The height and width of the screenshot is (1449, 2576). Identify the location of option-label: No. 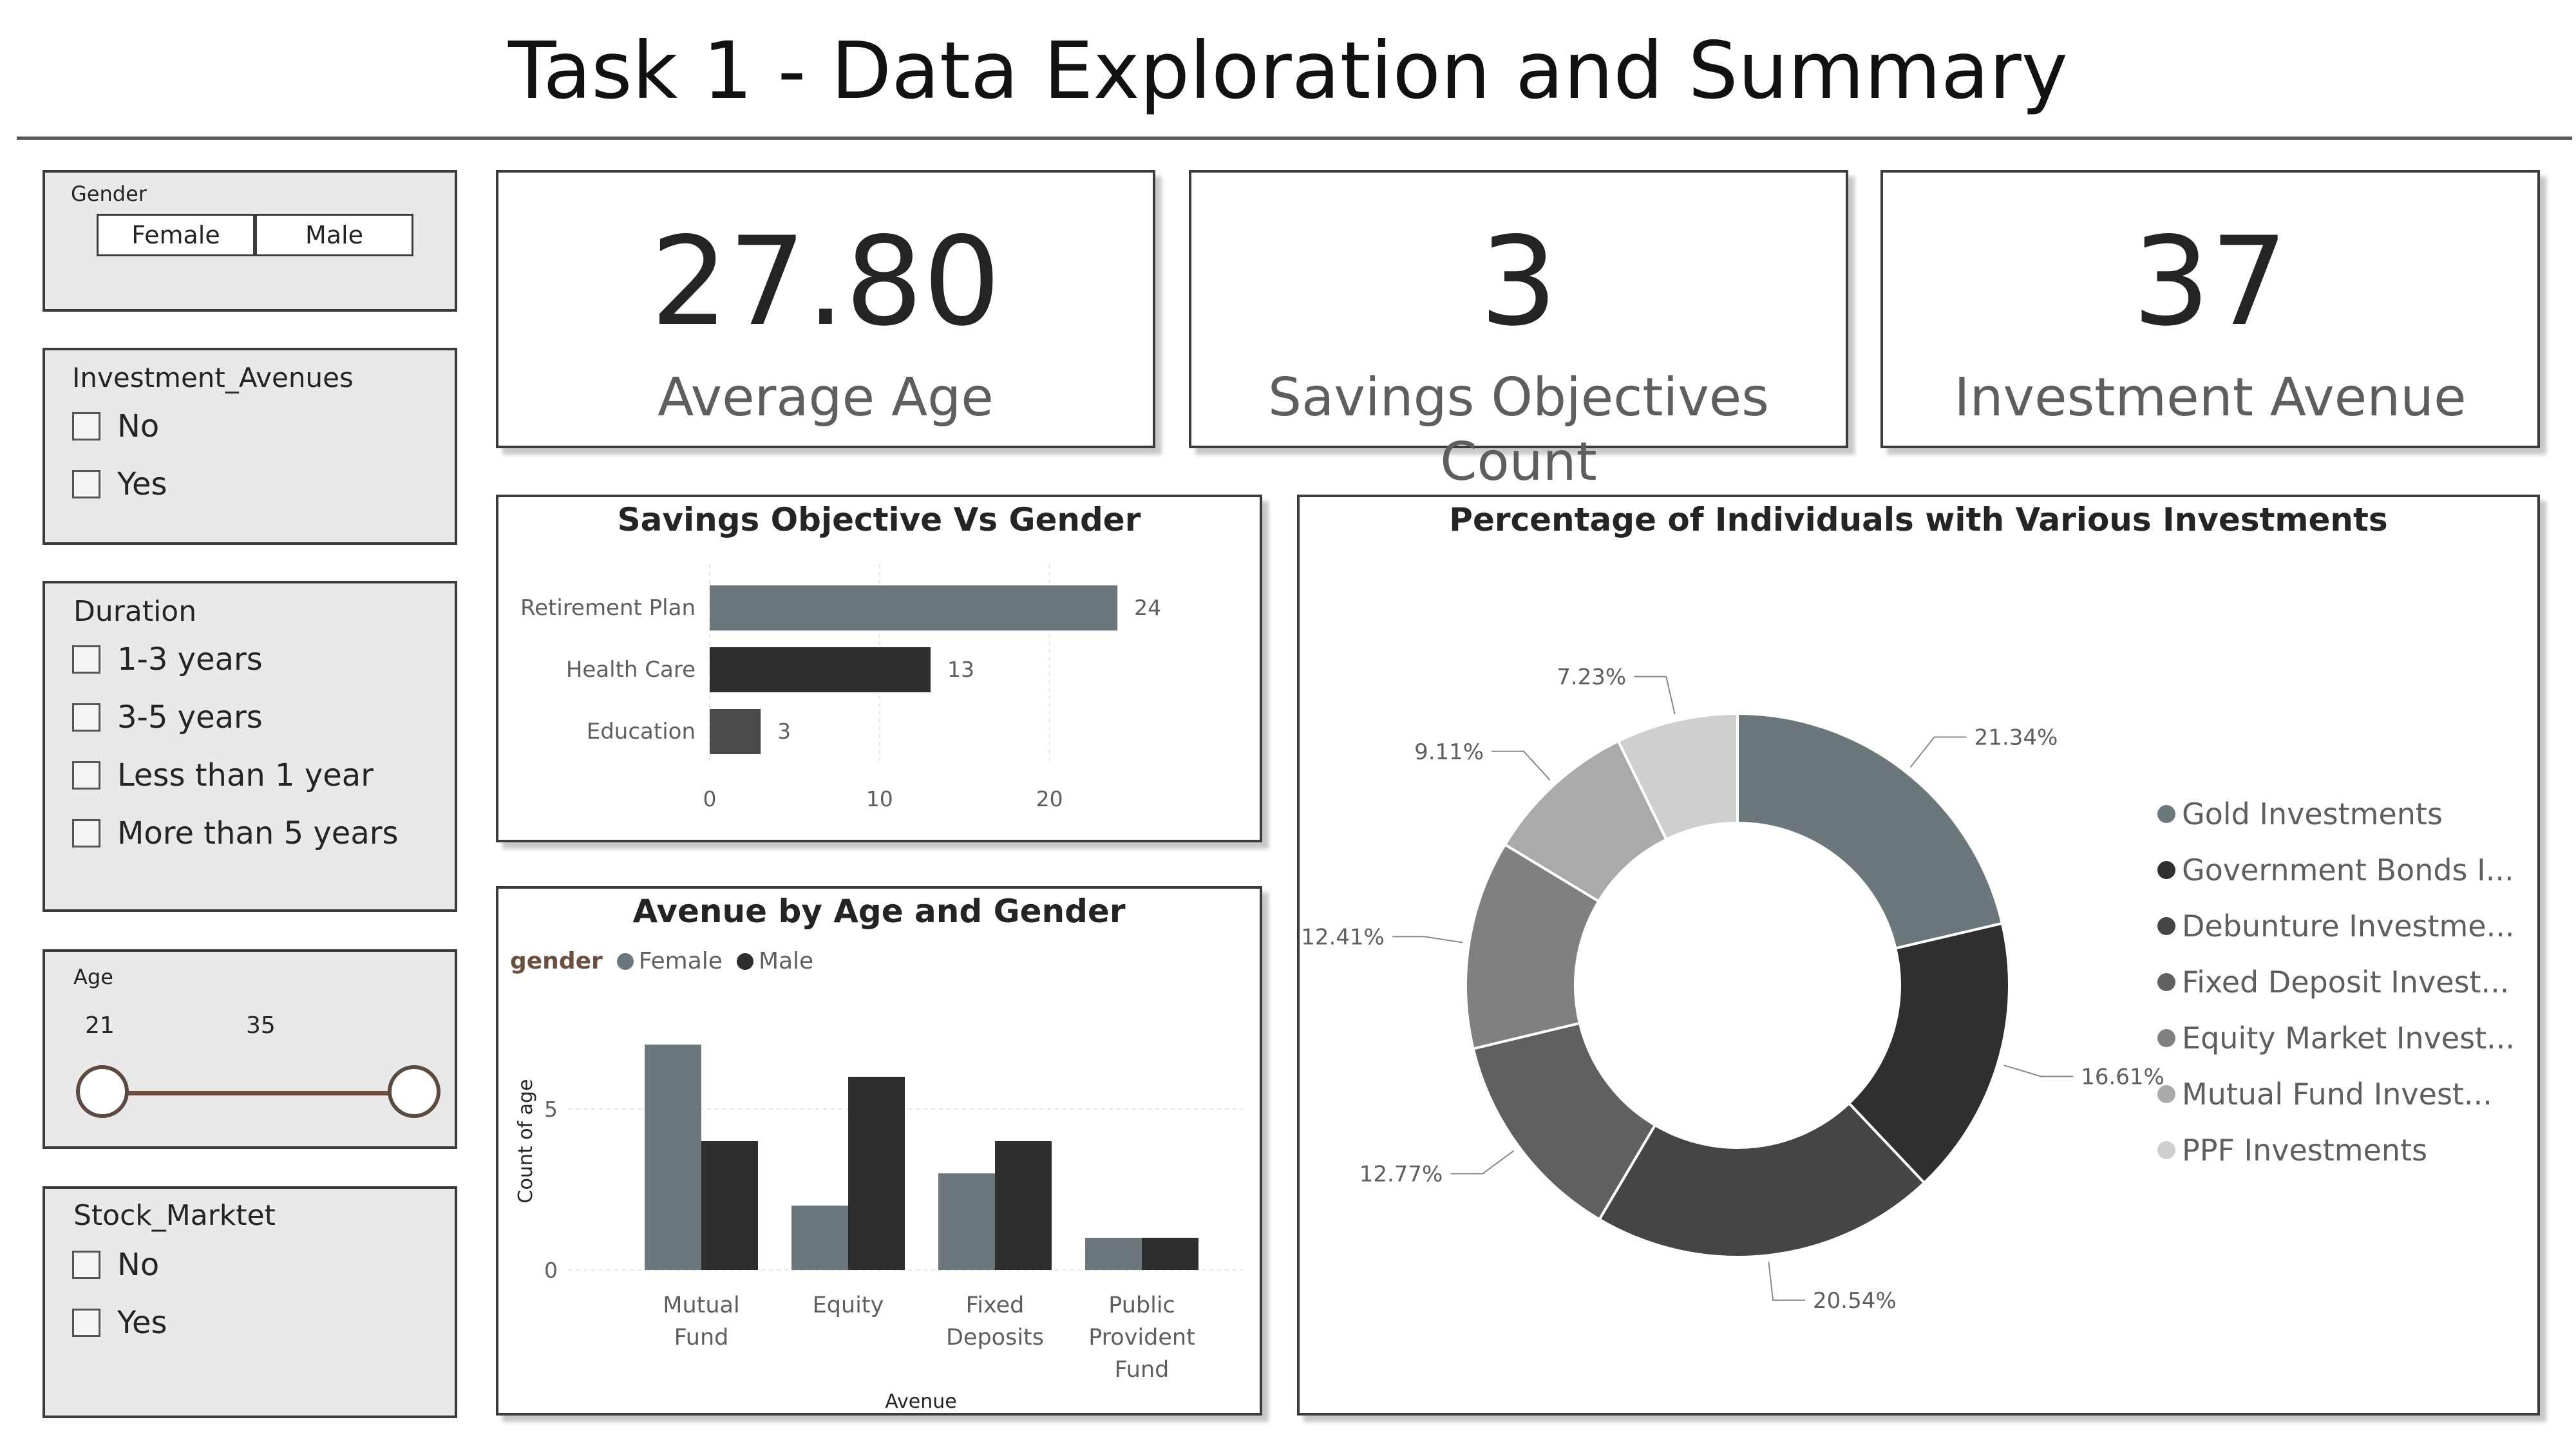
(139, 1265).